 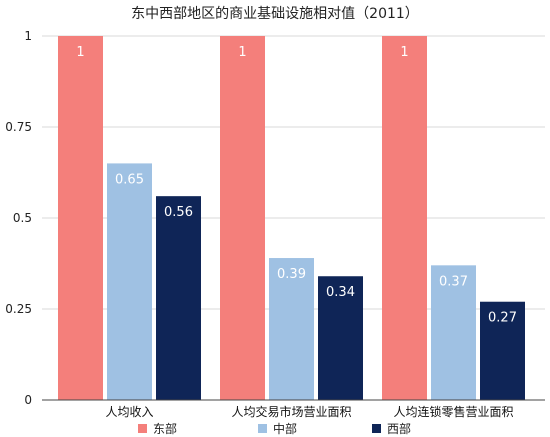 I want to click on data-label: 0.34, so click(x=340, y=292).